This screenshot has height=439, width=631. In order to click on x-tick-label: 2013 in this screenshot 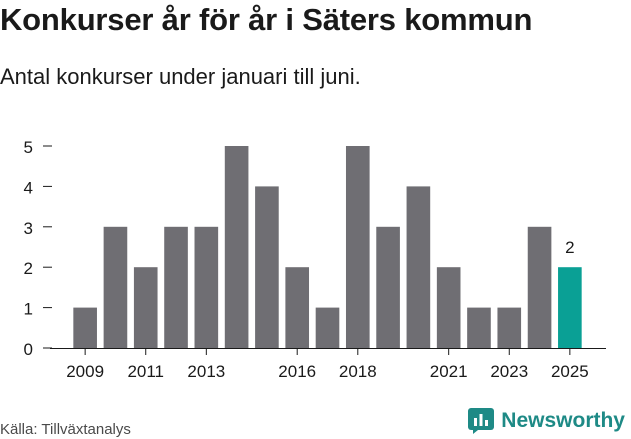, I will do `click(206, 371)`.